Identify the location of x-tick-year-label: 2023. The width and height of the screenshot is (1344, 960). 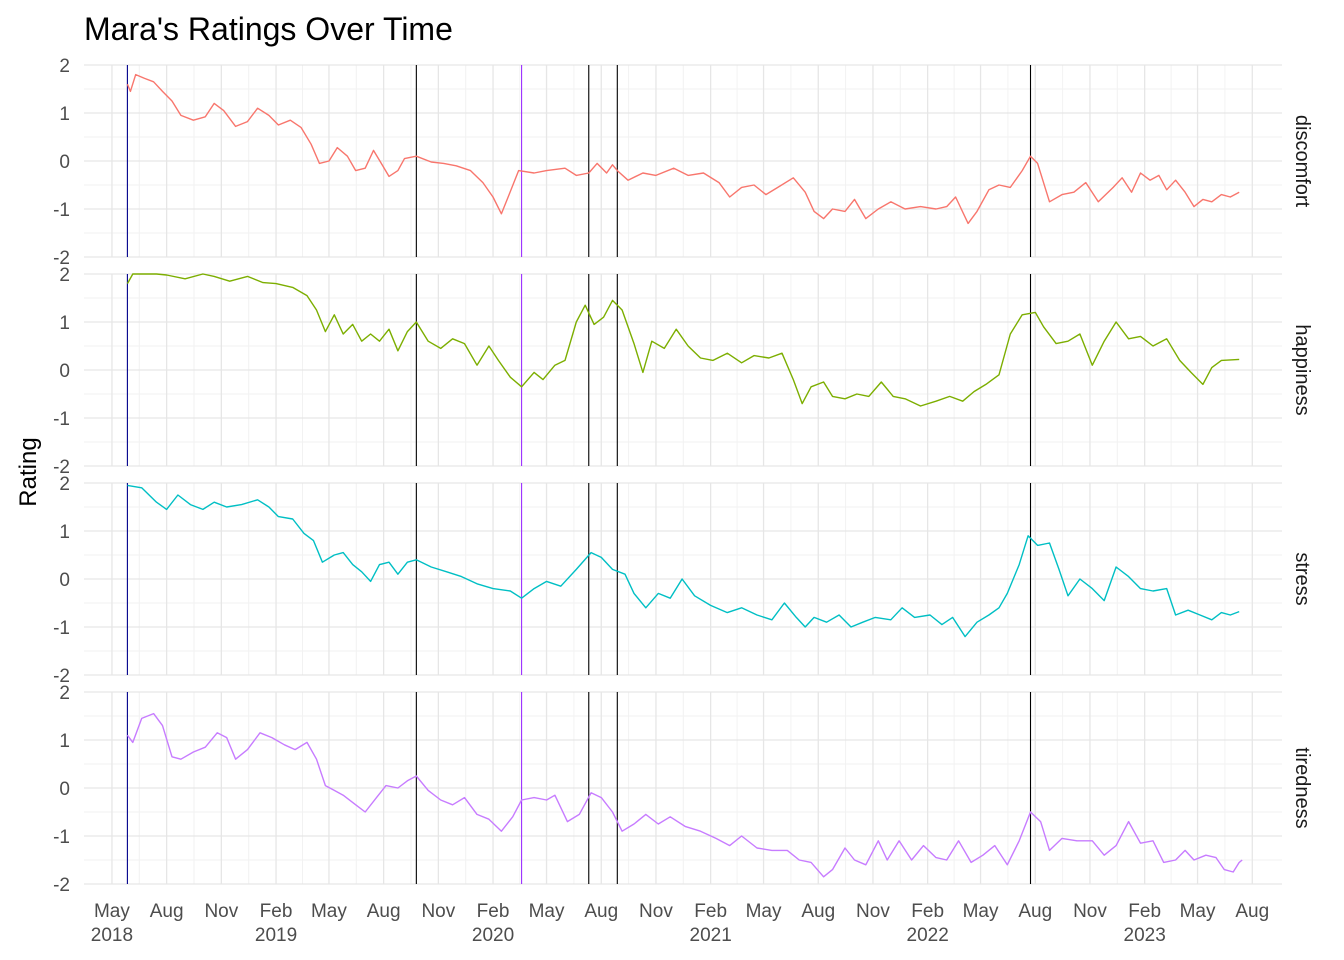
(1145, 935).